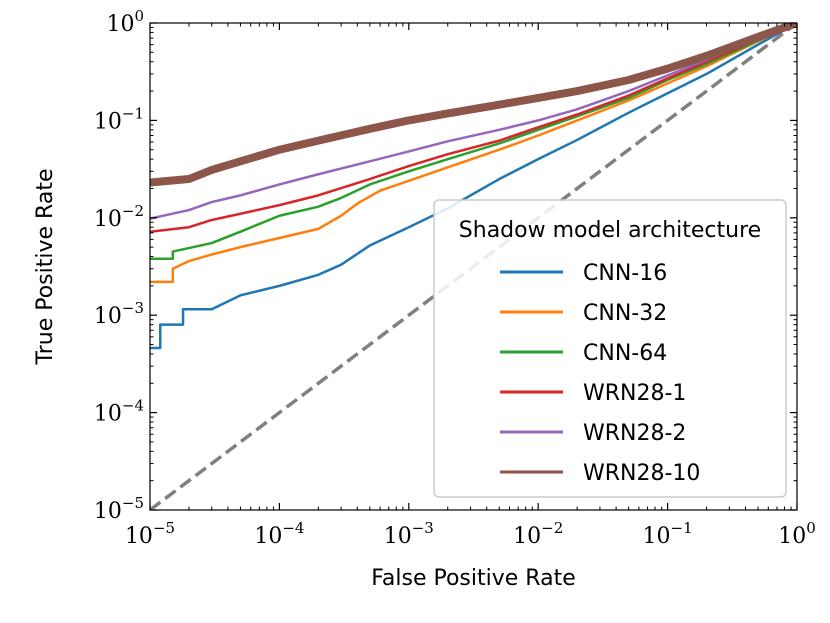 The width and height of the screenshot is (830, 623). What do you see at coordinates (119, 217) in the screenshot?
I see `y-tick-label: 10⁻²` at bounding box center [119, 217].